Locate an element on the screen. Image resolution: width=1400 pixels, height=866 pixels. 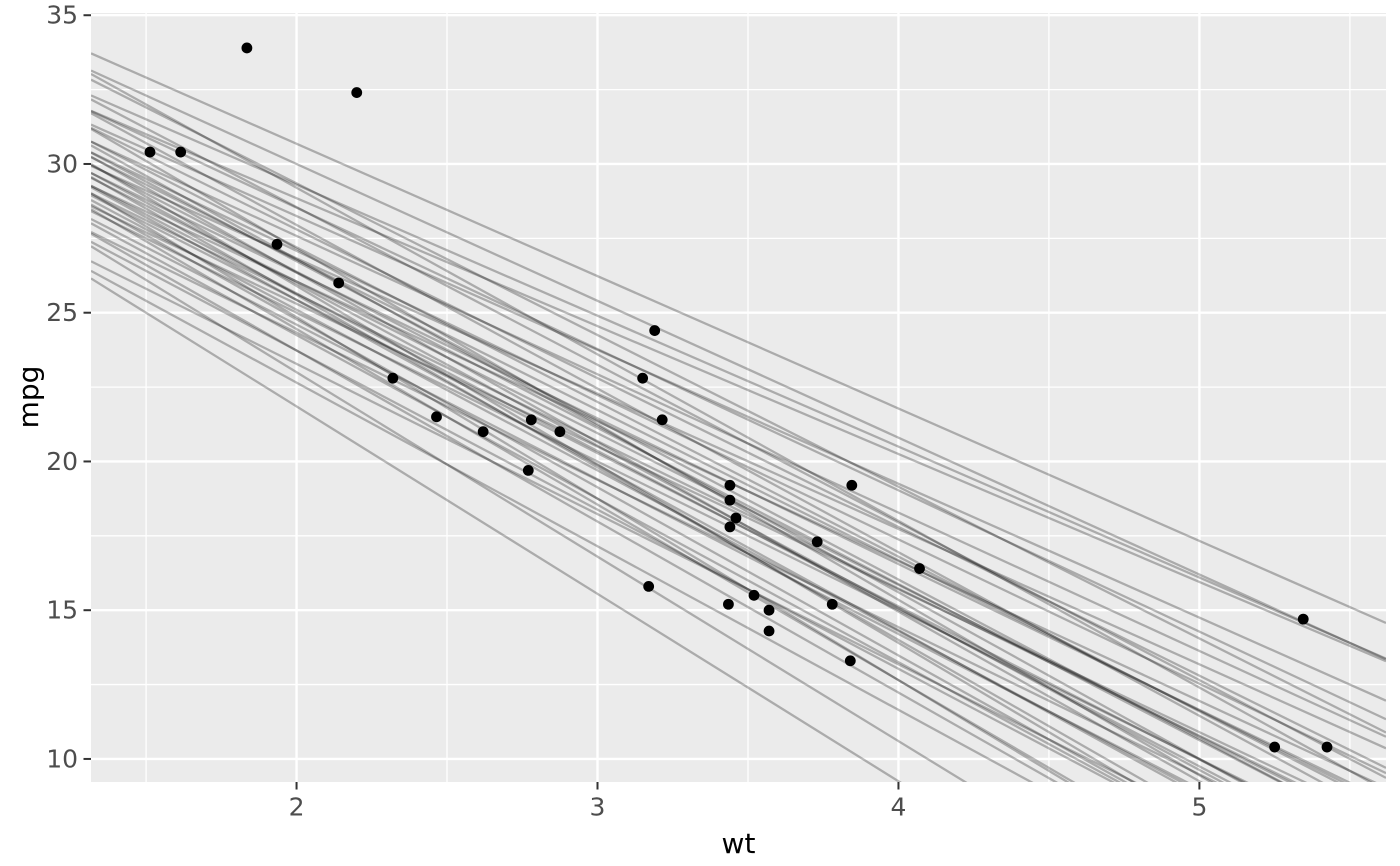
y-tick-label: 25 is located at coordinates (62, 312).